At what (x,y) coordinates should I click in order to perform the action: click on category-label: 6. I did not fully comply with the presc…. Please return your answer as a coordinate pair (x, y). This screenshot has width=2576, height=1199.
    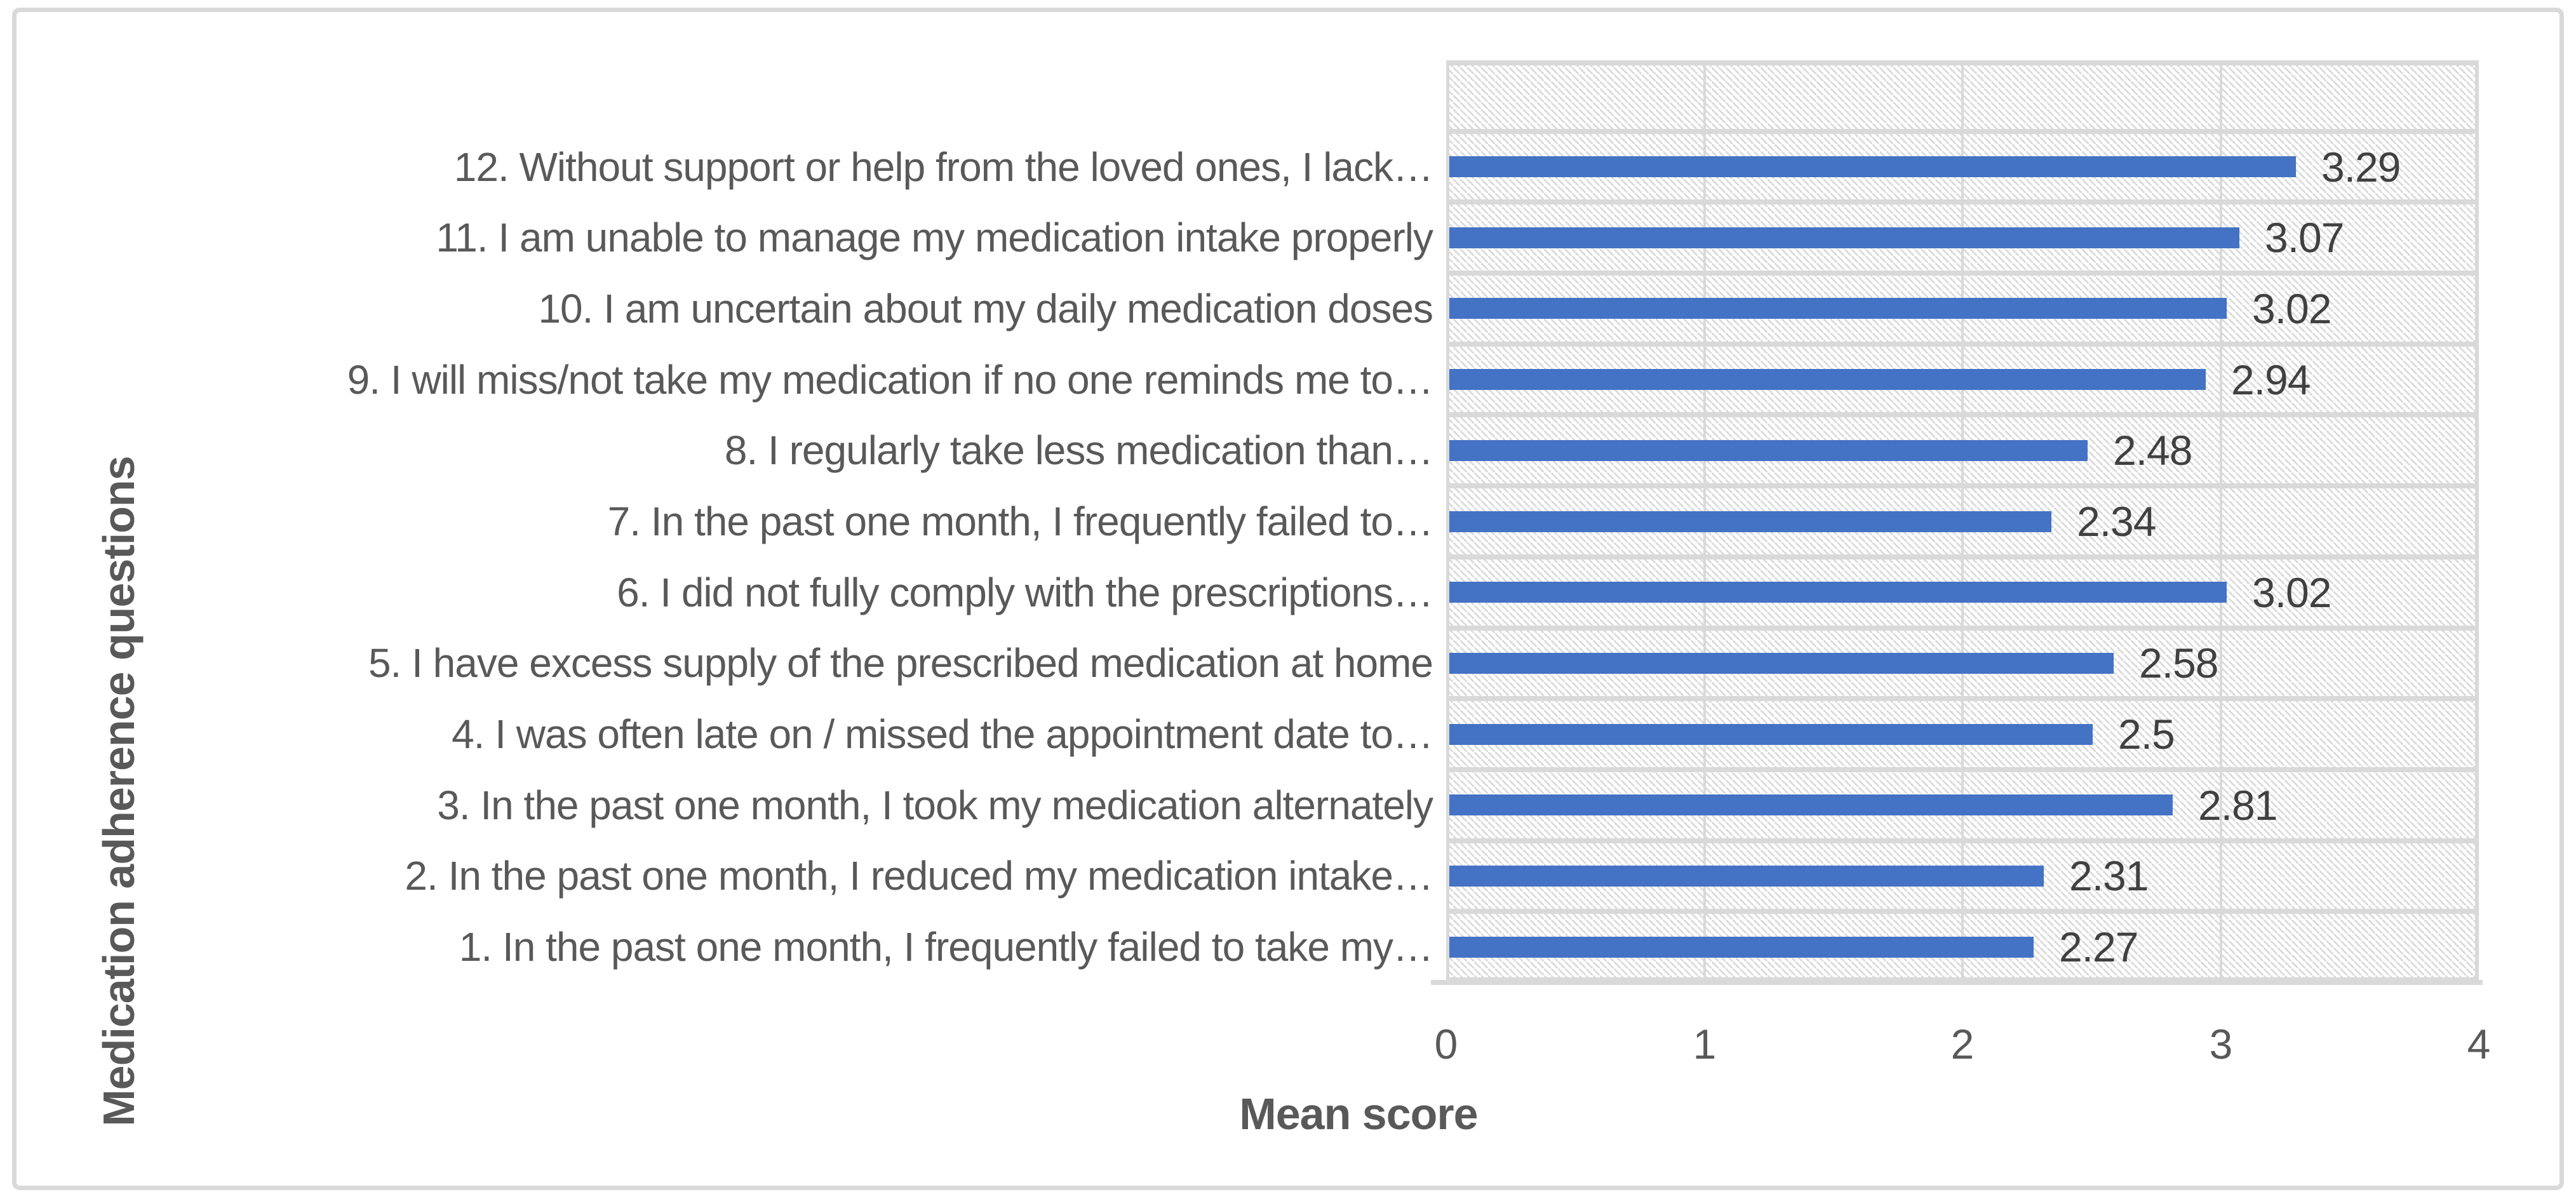
    Looking at the image, I should click on (1025, 592).